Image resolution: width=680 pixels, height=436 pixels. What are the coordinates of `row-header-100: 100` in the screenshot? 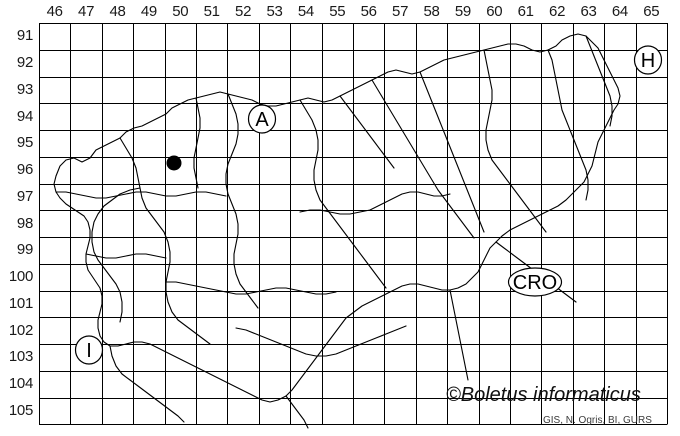 It's located at (20, 277).